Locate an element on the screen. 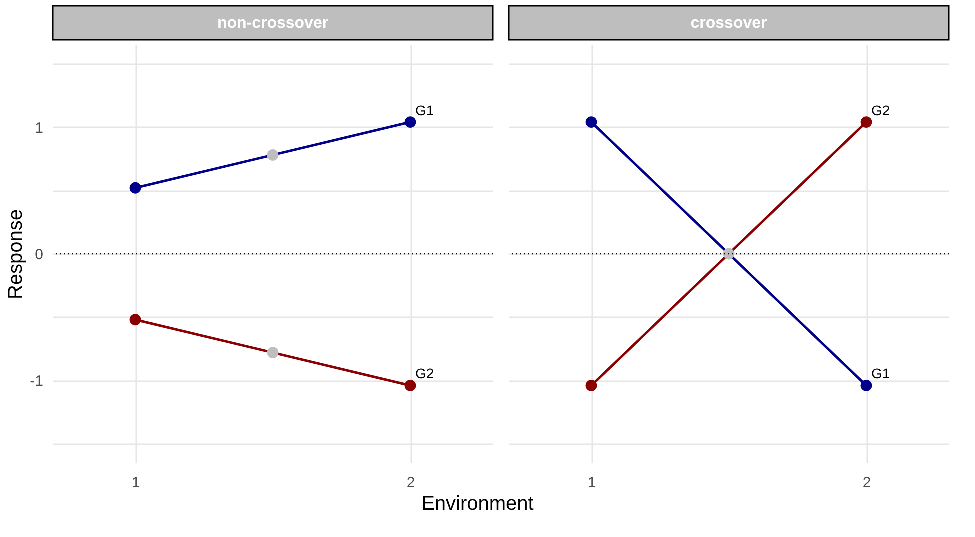 This screenshot has height=537, width=975. y-axis-title: Response is located at coordinates (16, 254).